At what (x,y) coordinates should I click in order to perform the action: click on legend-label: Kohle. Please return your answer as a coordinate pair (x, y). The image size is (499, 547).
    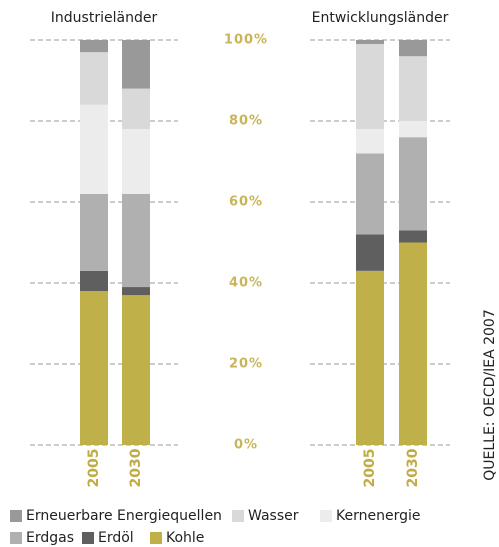
    Looking at the image, I should click on (185, 538).